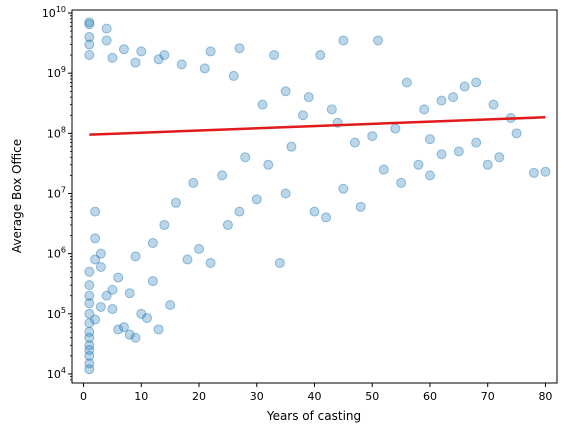 The image size is (576, 433). Describe the element at coordinates (54, 12) in the screenshot. I see `y-tick-label: 10¹⁰` at that location.